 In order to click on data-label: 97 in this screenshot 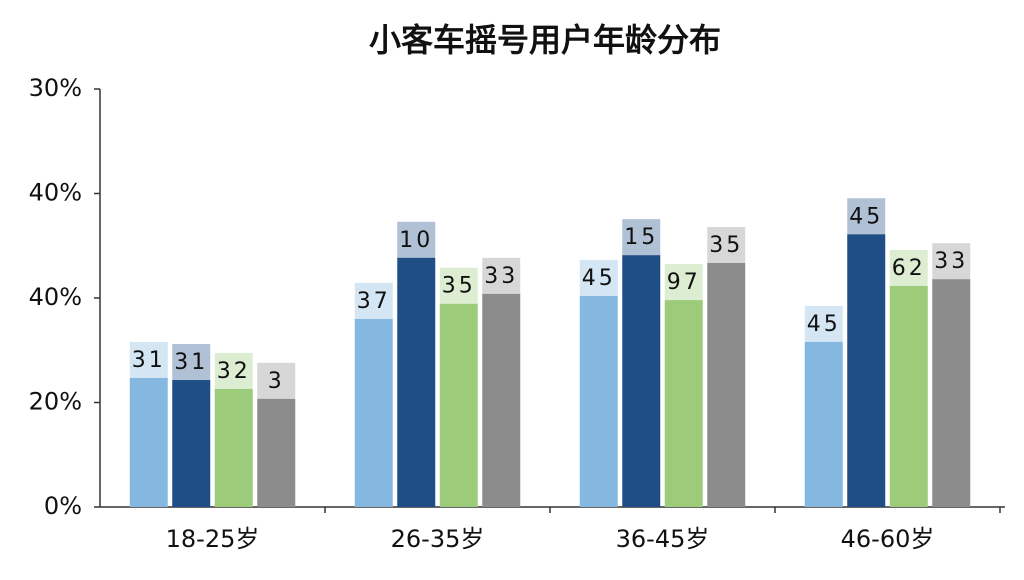, I will do `click(684, 282)`.